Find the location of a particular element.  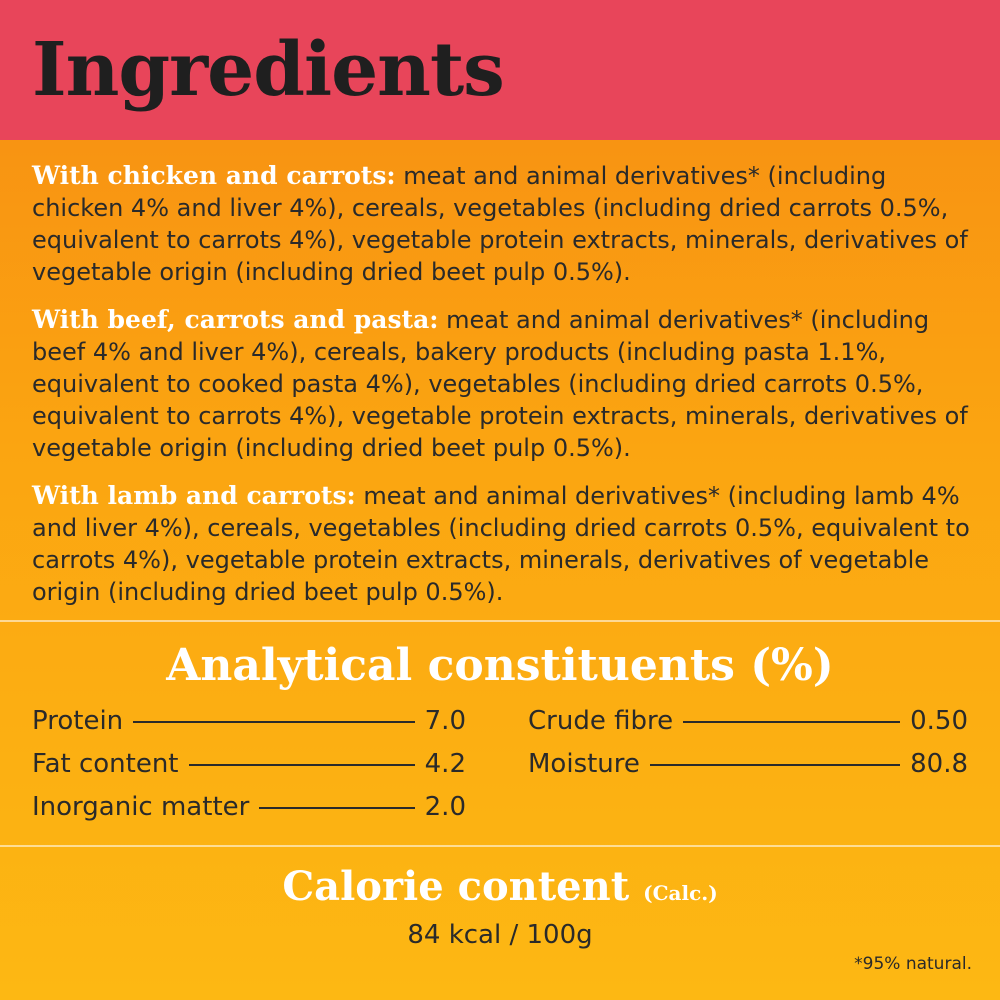

constituent-row-fat: Fat content 4.2 is located at coordinates (249, 764).